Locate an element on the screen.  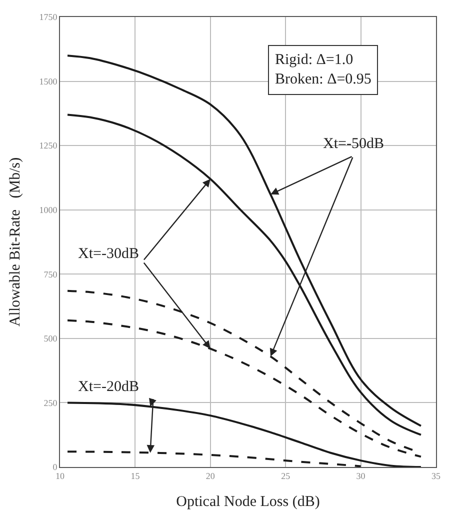
annotation: Xt=-20dB is located at coordinates (108, 387).